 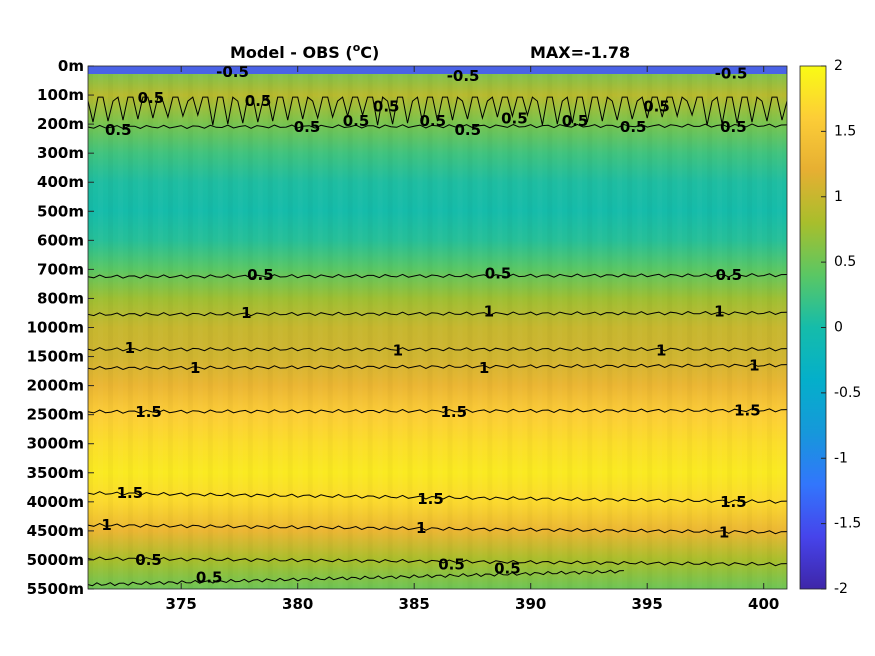 I want to click on x-tick-label: 375, so click(x=181, y=604).